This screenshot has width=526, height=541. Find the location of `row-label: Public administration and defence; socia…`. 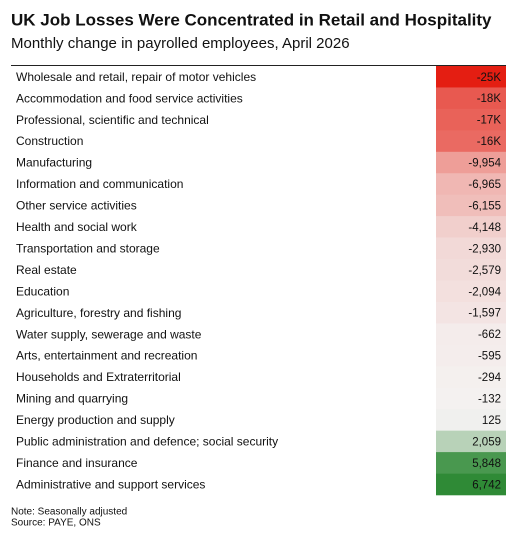

row-label: Public administration and defence; socia… is located at coordinates (147, 442).